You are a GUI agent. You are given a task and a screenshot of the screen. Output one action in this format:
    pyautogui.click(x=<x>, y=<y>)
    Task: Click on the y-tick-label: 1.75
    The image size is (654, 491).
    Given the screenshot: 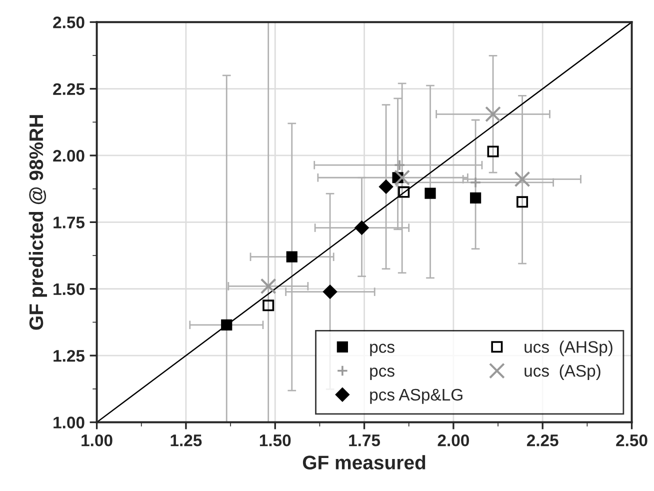 What is the action you would take?
    pyautogui.click(x=69, y=222)
    